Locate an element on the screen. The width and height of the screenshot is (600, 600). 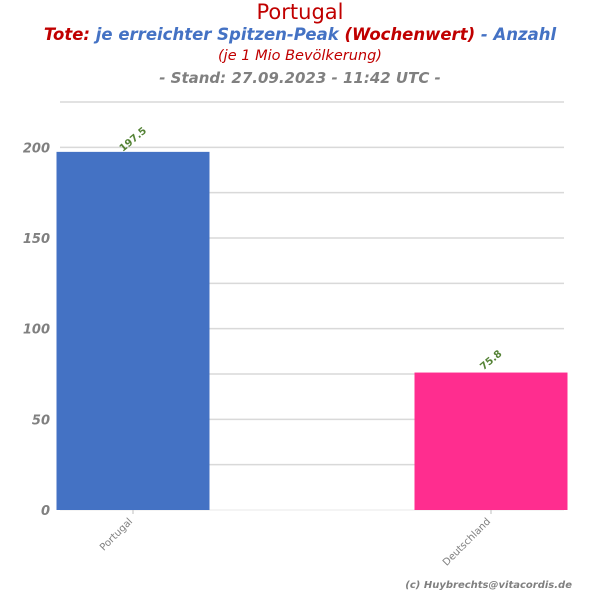
chart-title: Portugal is located at coordinates (300, 12).